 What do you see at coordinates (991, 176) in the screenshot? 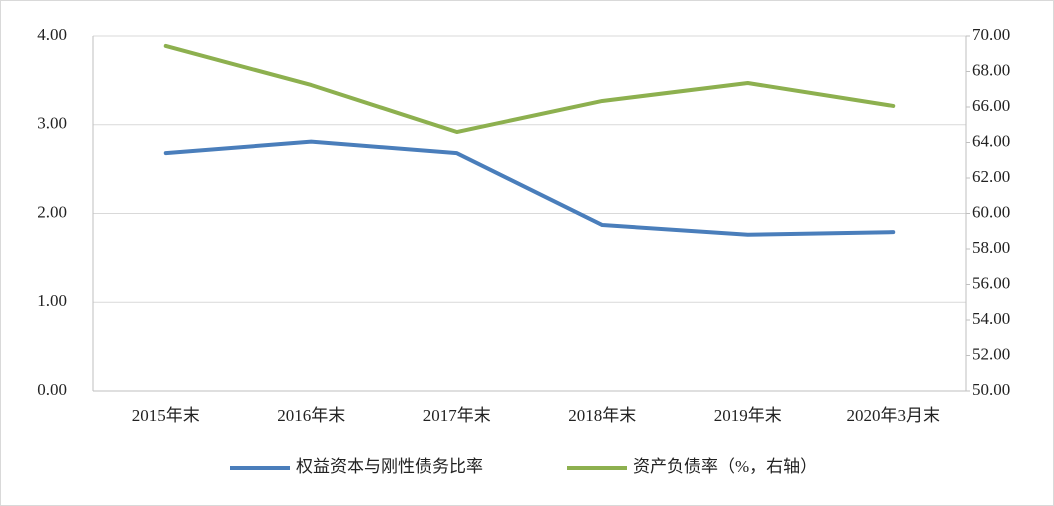
I see `y2-tick-label: 62.00` at bounding box center [991, 176].